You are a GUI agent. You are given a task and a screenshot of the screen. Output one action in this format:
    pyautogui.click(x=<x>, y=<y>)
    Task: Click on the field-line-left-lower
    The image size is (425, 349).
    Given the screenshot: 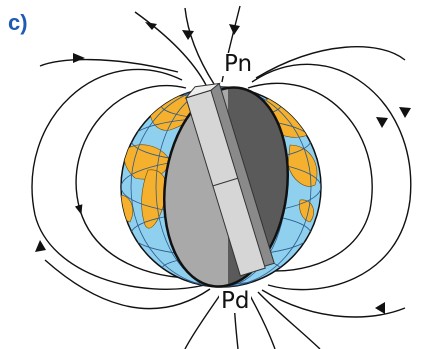 What is the action you would take?
    pyautogui.click(x=127, y=284)
    